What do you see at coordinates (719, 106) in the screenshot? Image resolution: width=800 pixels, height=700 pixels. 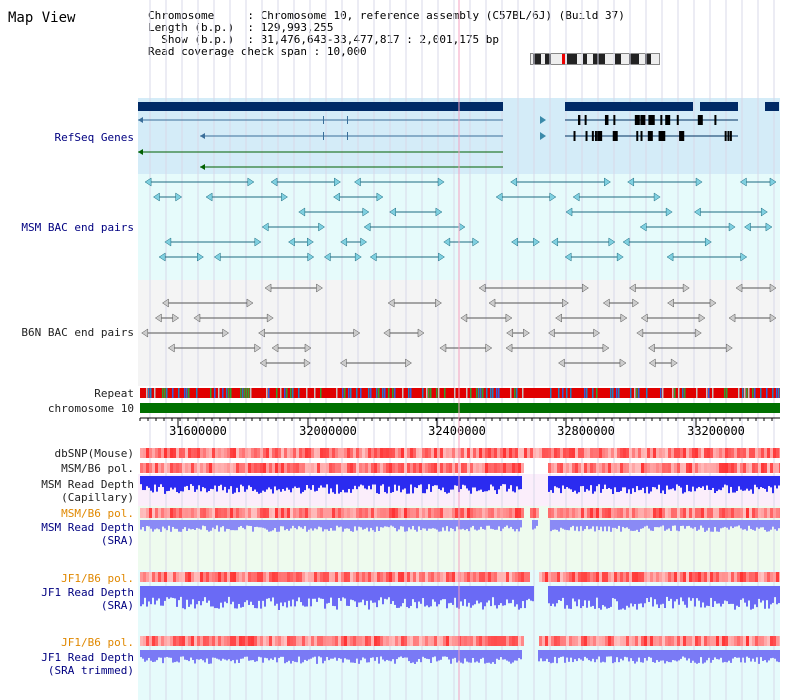 I see `gene-block` at bounding box center [719, 106].